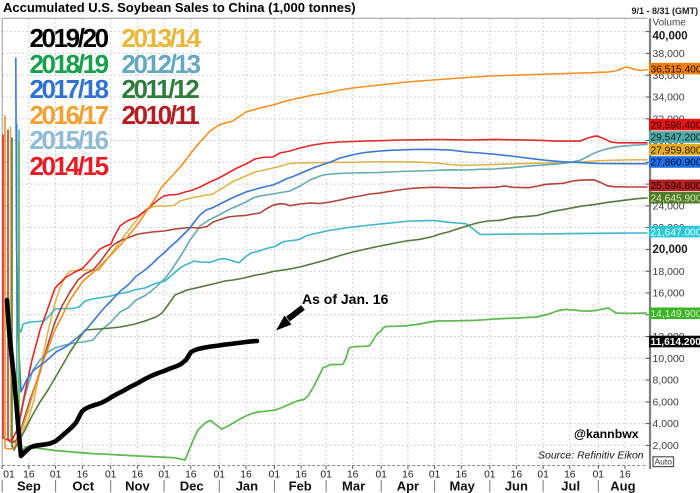 This screenshot has width=700, height=493. Describe the element at coordinates (606, 434) in the screenshot. I see `svg-text: @kannbwx` at that location.